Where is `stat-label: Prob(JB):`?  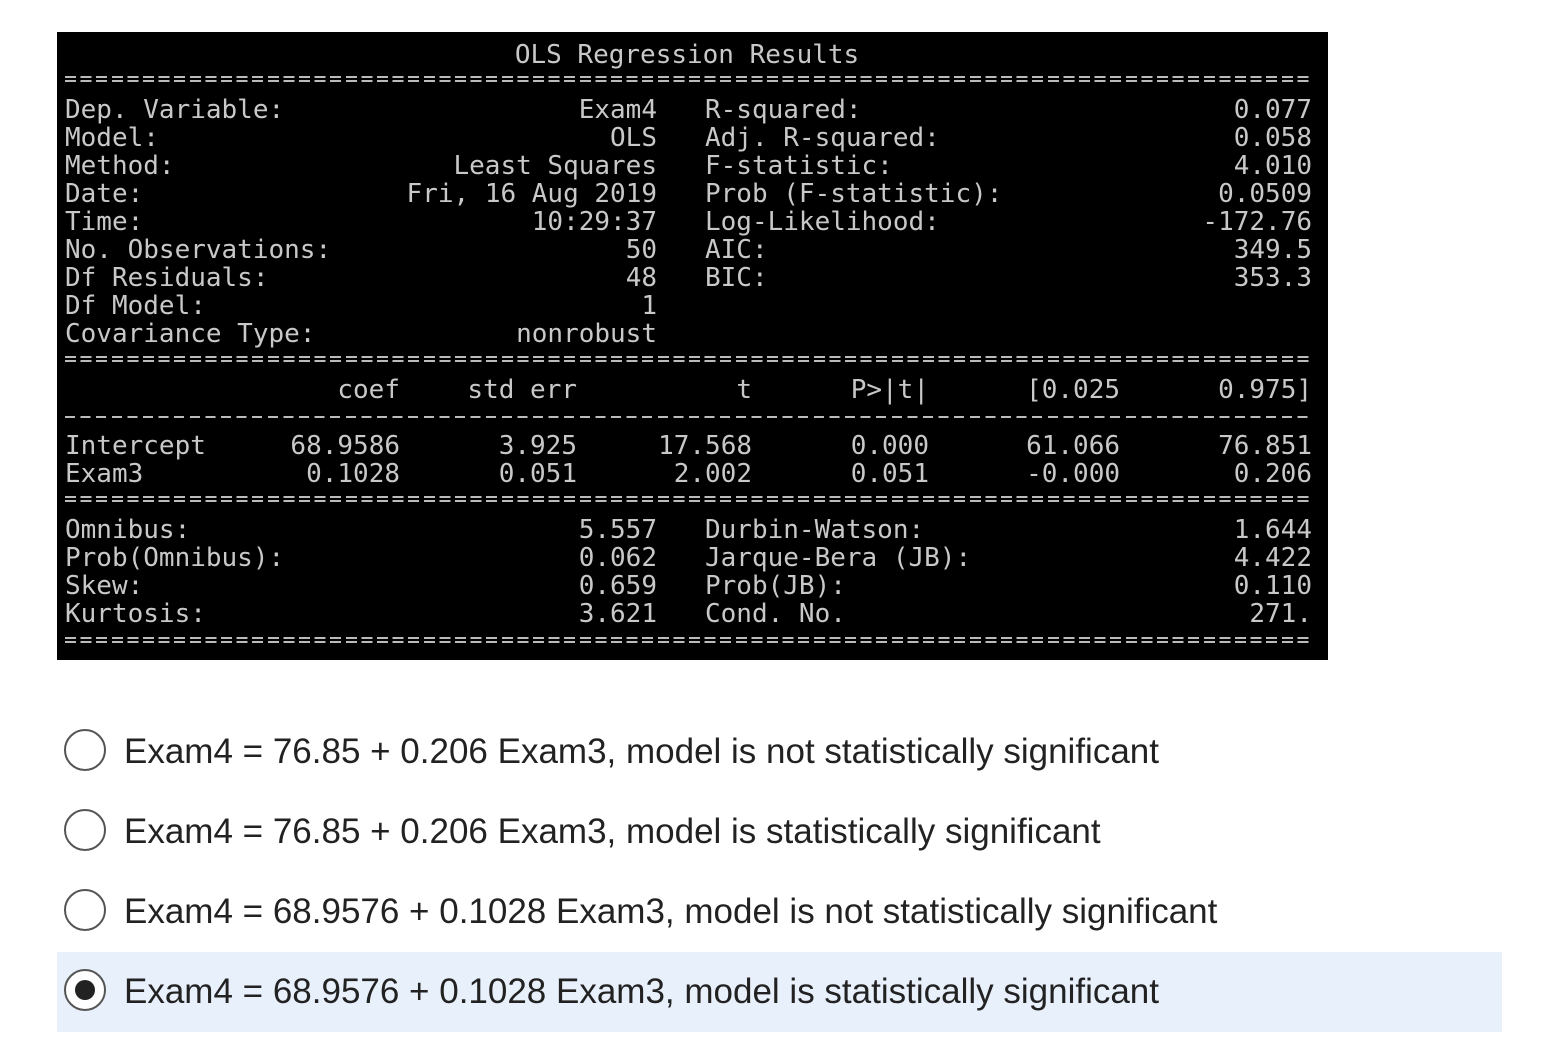
stat-label: Prob(JB): is located at coordinates (775, 586).